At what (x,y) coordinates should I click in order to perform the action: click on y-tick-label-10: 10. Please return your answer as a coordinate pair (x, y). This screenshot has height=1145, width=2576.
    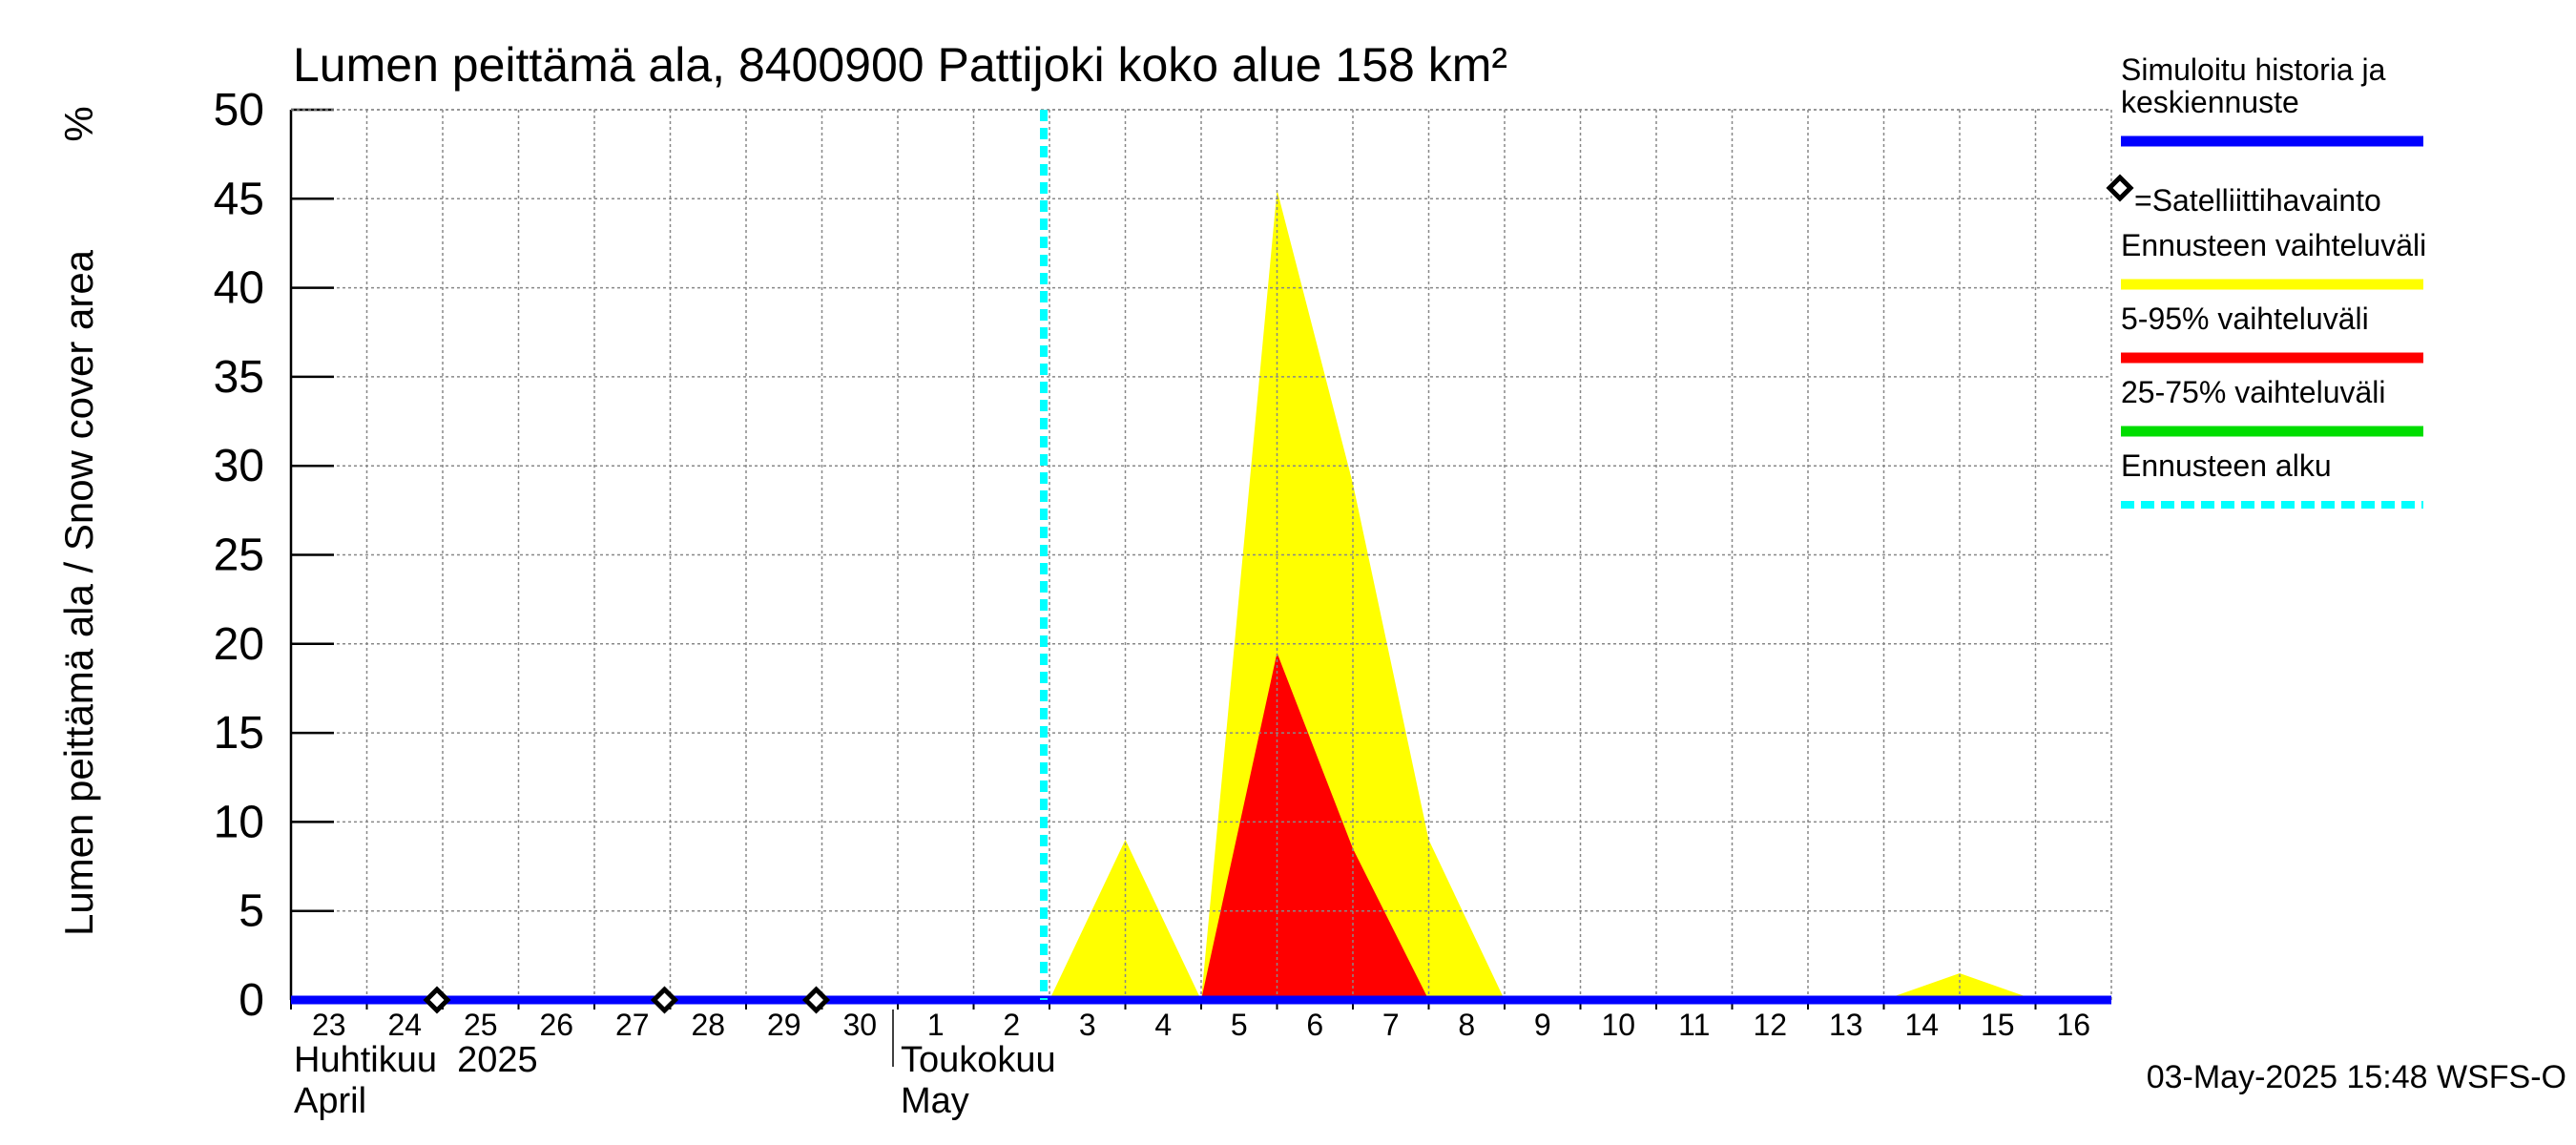
    Looking at the image, I should click on (239, 822).